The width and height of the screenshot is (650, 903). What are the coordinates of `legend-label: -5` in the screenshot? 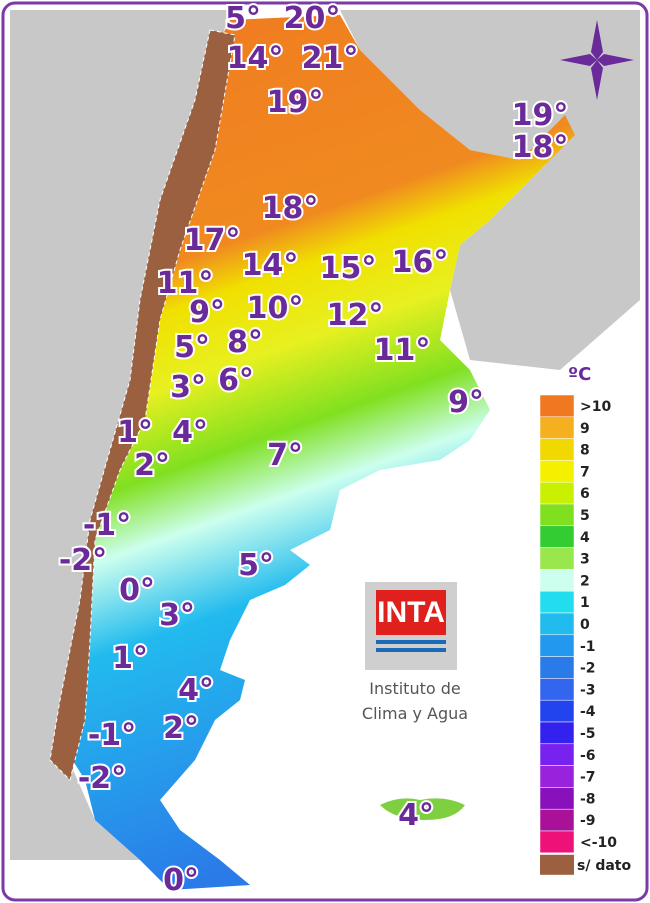 It's located at (588, 734).